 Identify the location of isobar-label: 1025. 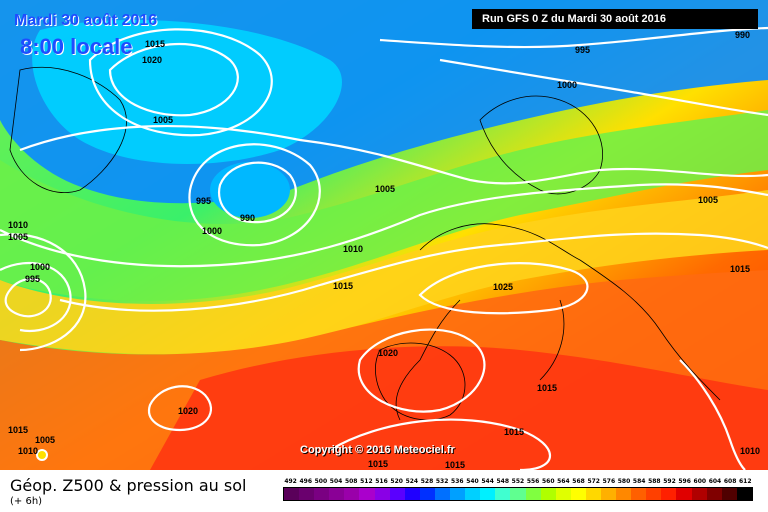
(503, 287).